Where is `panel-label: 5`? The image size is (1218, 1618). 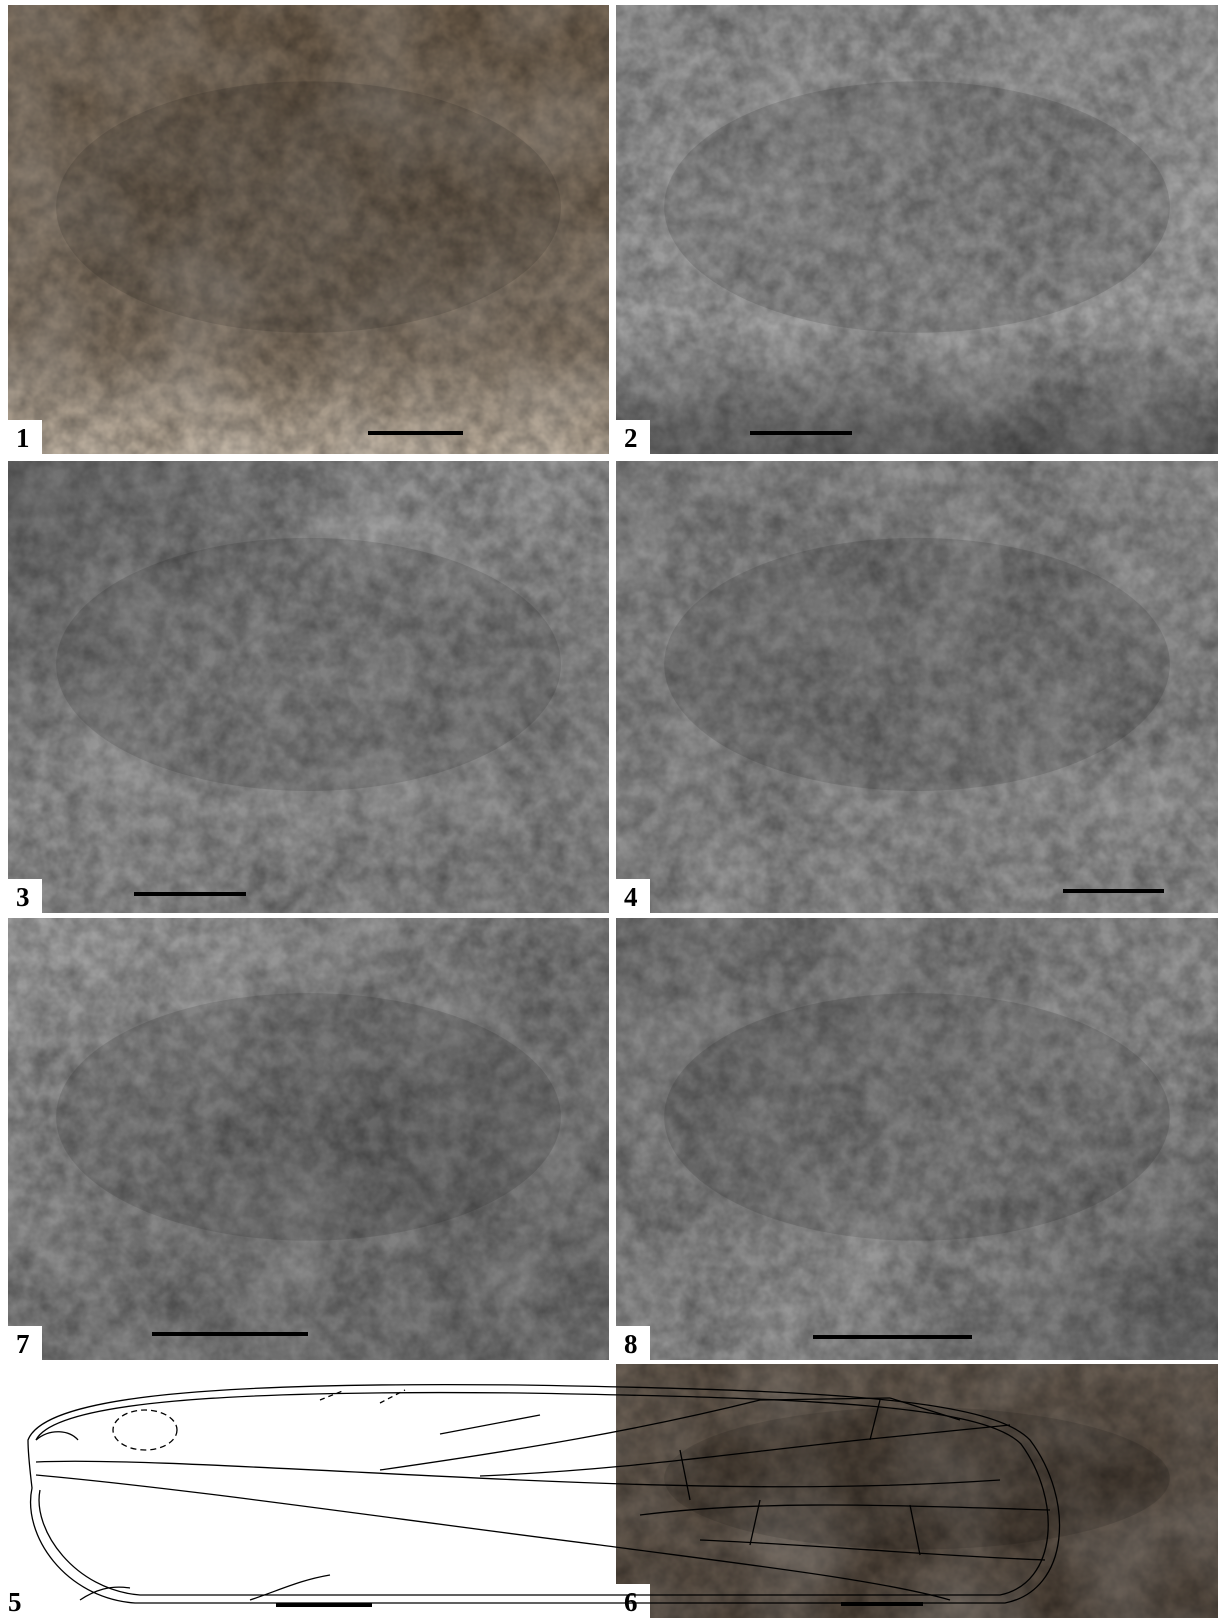
panel-label: 5 is located at coordinates (15, 1602).